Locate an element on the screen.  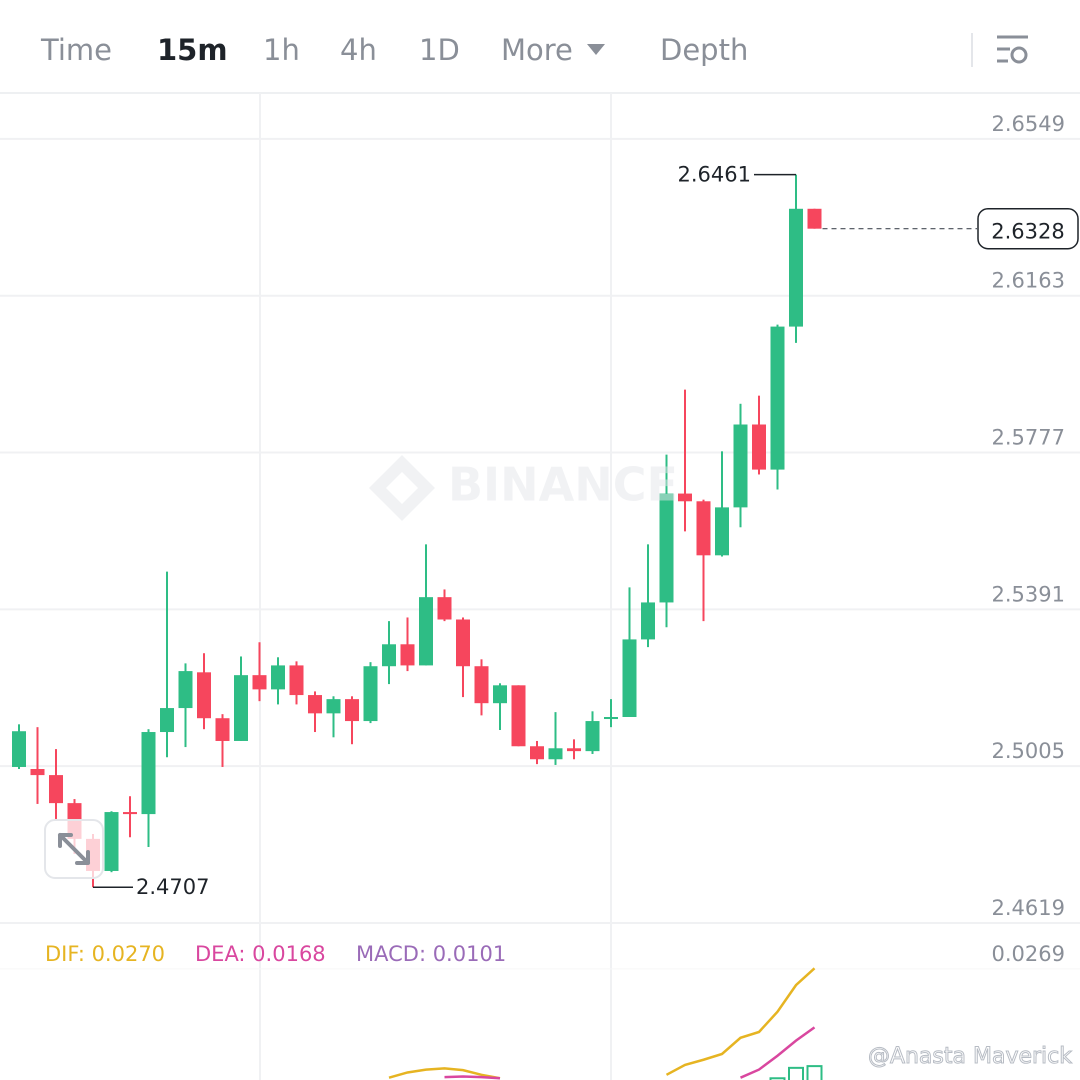
watermark: BINANCE is located at coordinates (523, 488).